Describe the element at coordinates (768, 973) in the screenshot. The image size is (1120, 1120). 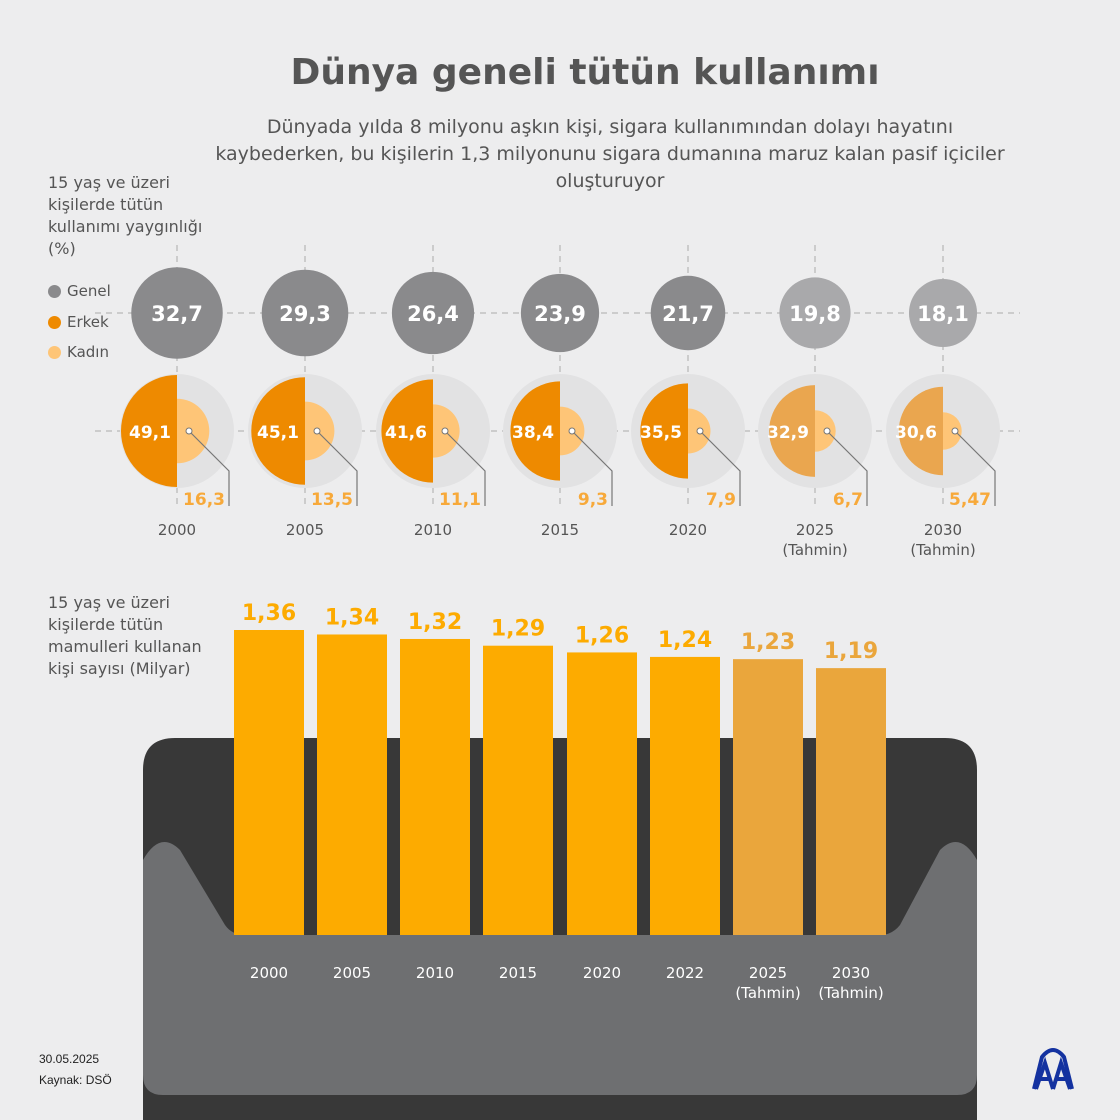
I see `bar-category-label: 2025` at that location.